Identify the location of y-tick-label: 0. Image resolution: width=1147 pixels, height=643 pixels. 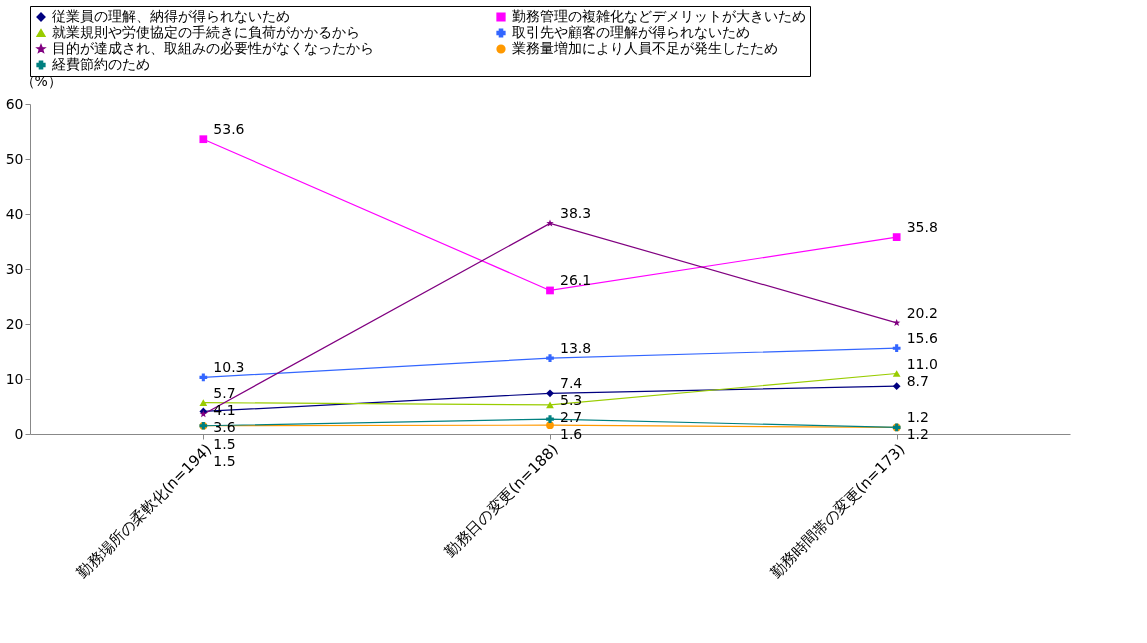
(19, 433).